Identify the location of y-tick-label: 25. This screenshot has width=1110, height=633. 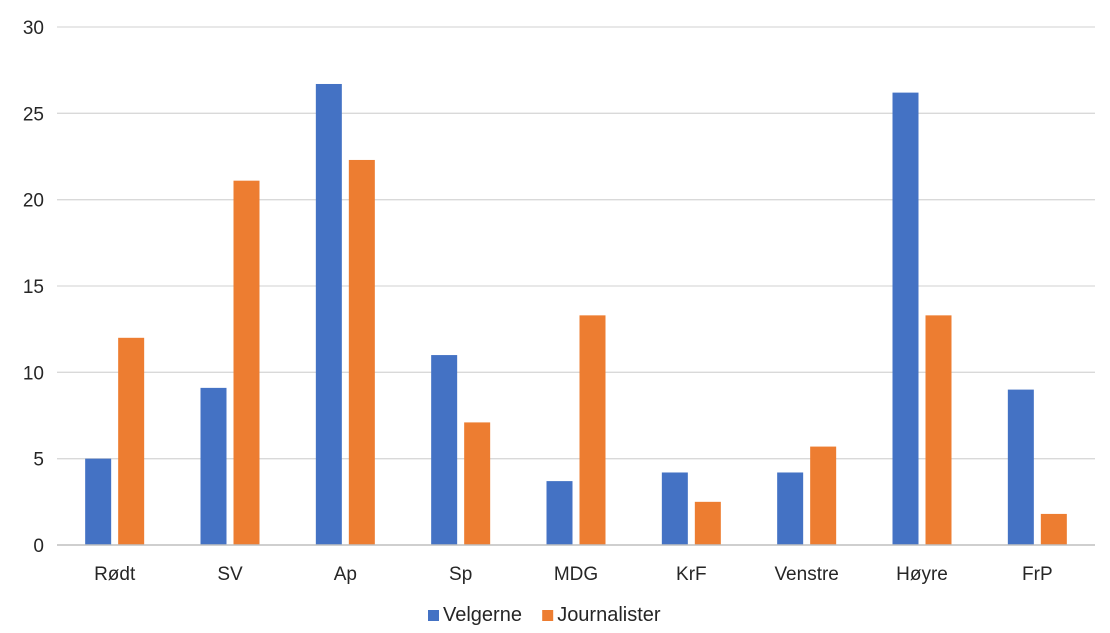
(33, 114).